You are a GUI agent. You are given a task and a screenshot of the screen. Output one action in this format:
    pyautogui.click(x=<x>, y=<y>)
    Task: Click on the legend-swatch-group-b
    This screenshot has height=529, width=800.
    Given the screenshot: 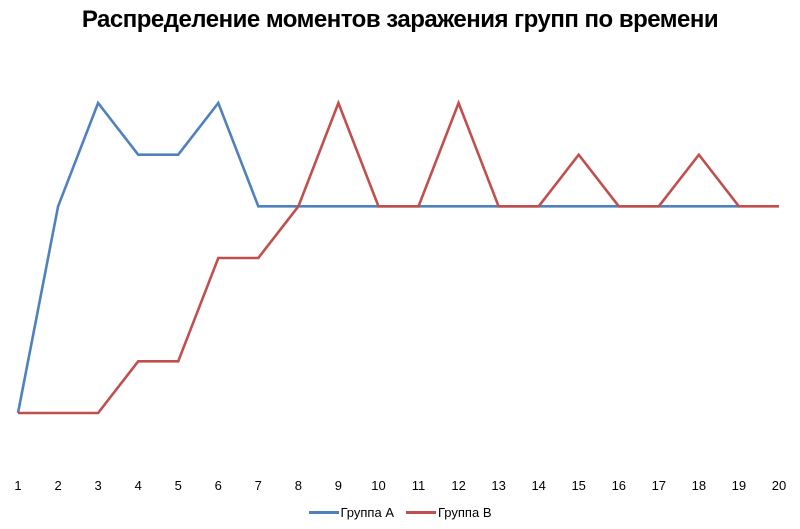 What is the action you would take?
    pyautogui.click(x=421, y=512)
    